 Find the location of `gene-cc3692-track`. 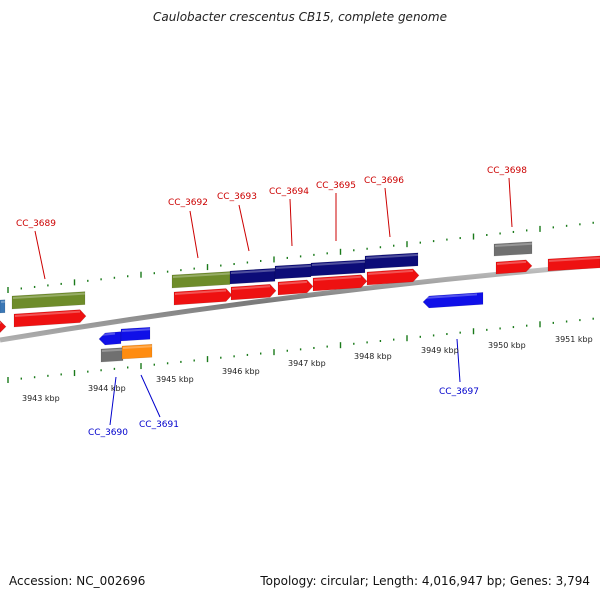

gene-cc3692-track is located at coordinates (201, 280).